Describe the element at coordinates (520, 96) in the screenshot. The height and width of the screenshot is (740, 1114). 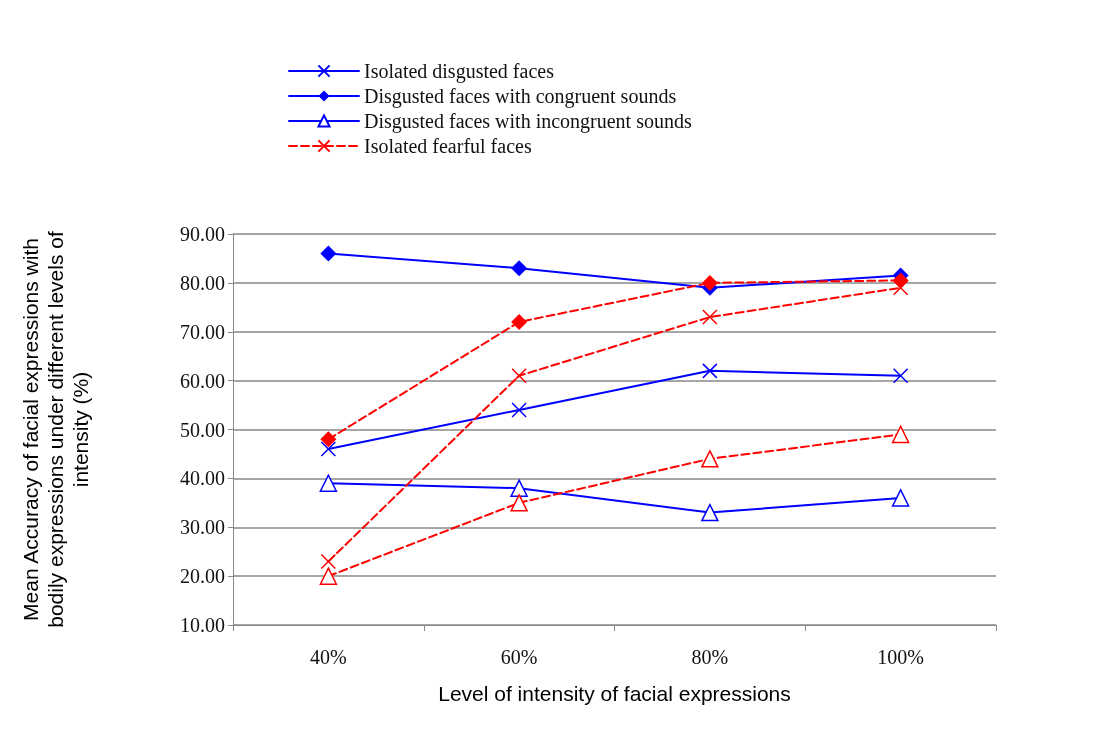
I see `legend-label: Disgusted faces with congruent sounds` at that location.